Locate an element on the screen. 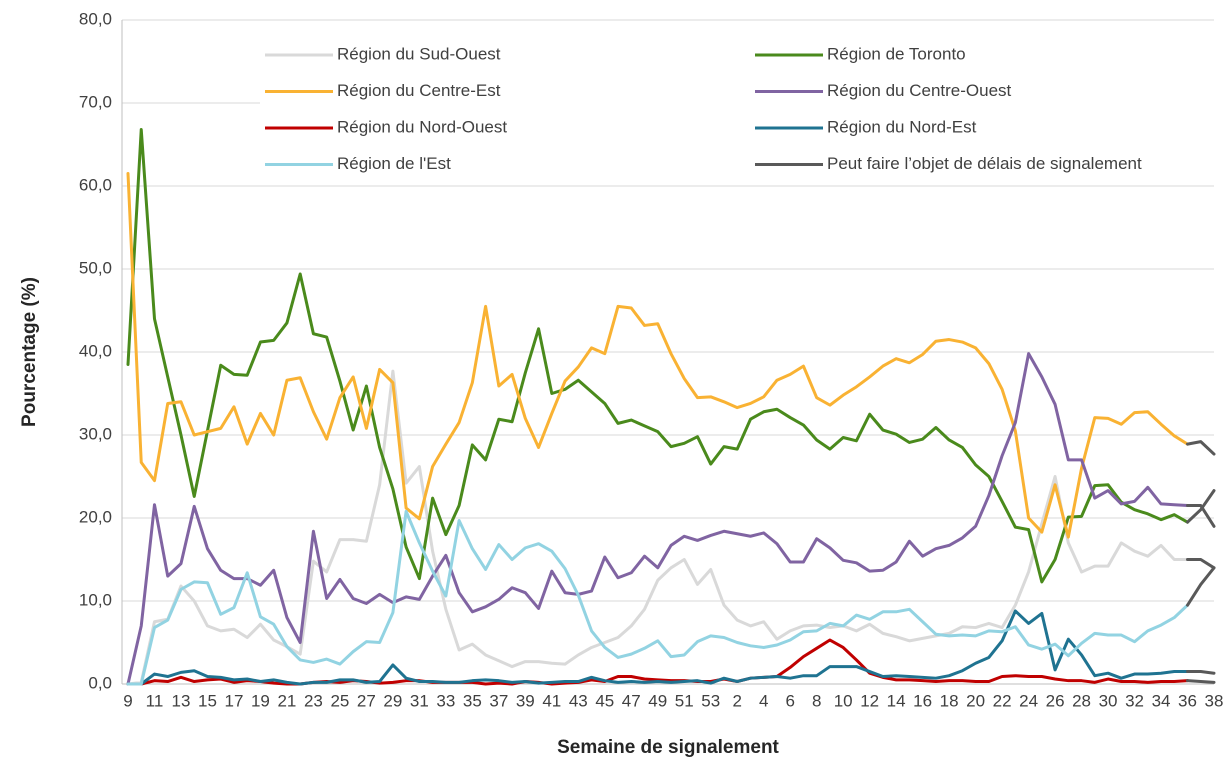  x-tick-label: 45 is located at coordinates (604, 700).